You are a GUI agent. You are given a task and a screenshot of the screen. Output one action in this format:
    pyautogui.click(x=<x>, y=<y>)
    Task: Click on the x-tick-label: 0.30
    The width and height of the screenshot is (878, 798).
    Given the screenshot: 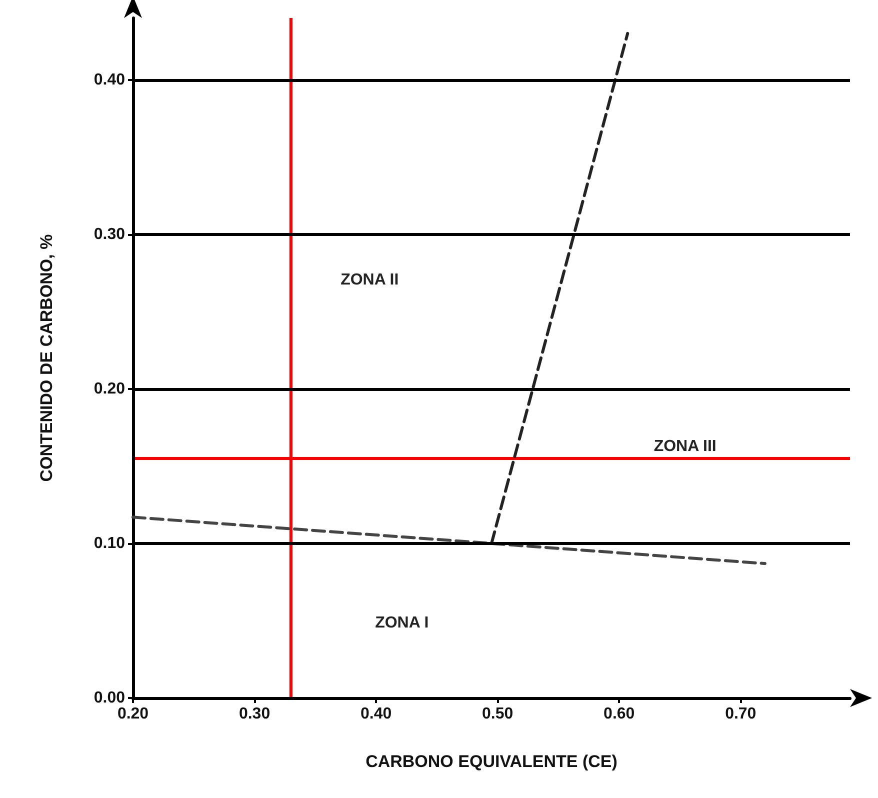 What is the action you would take?
    pyautogui.click(x=254, y=714)
    